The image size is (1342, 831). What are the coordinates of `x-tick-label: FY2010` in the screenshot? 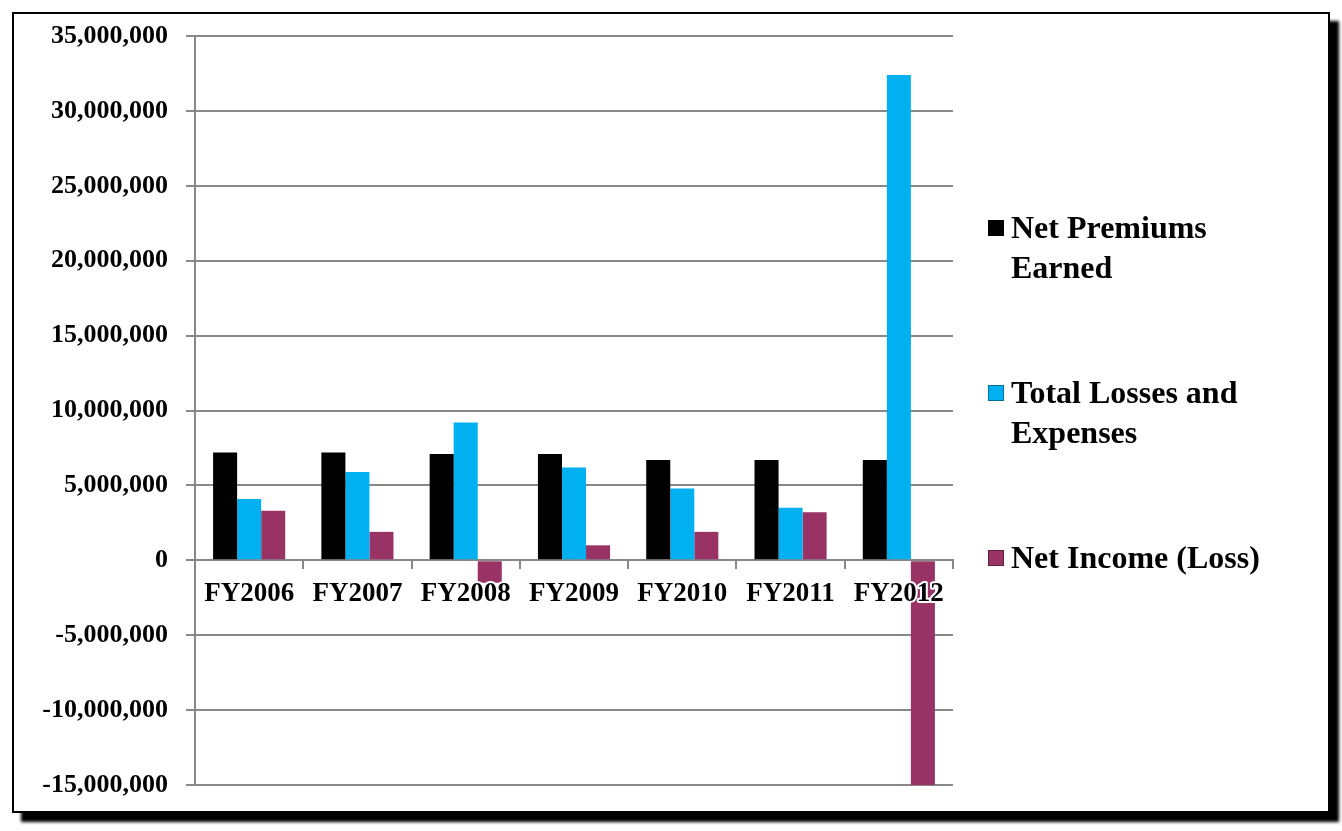 It's located at (682, 591).